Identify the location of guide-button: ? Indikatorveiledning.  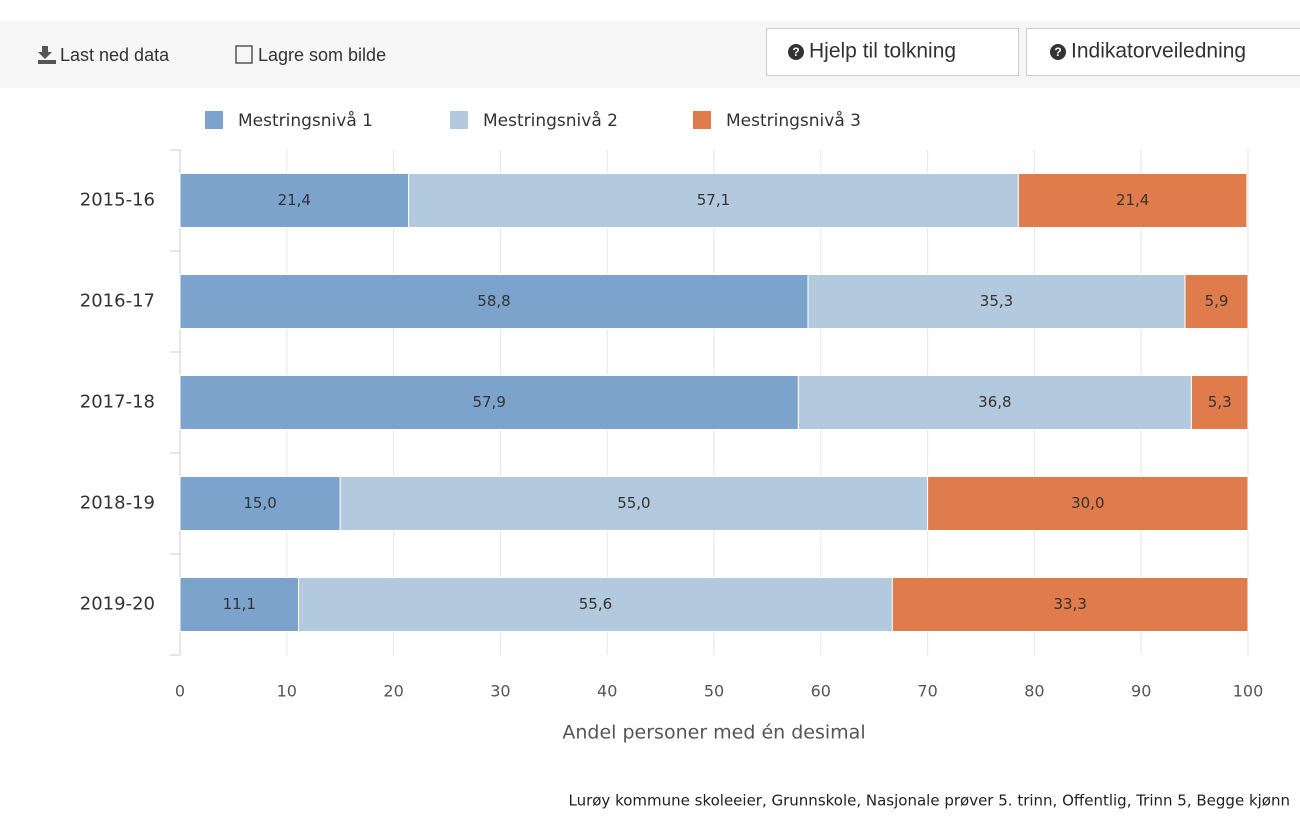
(1163, 52).